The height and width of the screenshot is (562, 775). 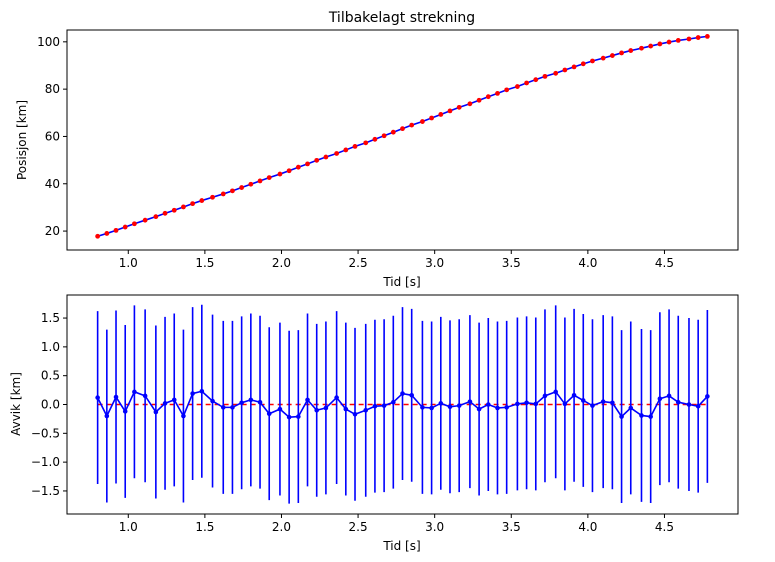 I want to click on y-tick-label: 1.5, so click(x=50, y=318).